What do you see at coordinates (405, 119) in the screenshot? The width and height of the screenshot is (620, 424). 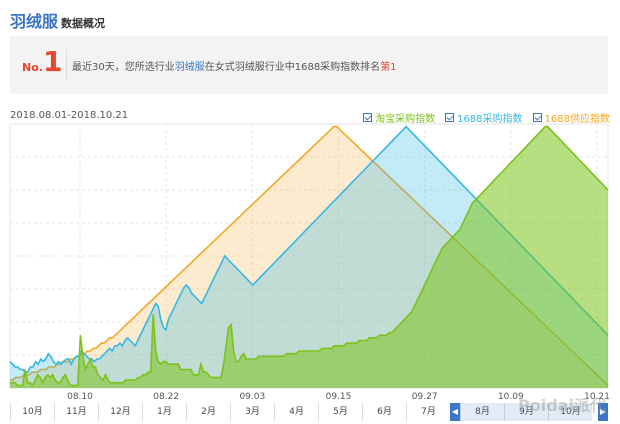 I see `legend-label-taobao: 淘宝采购指数` at bounding box center [405, 119].